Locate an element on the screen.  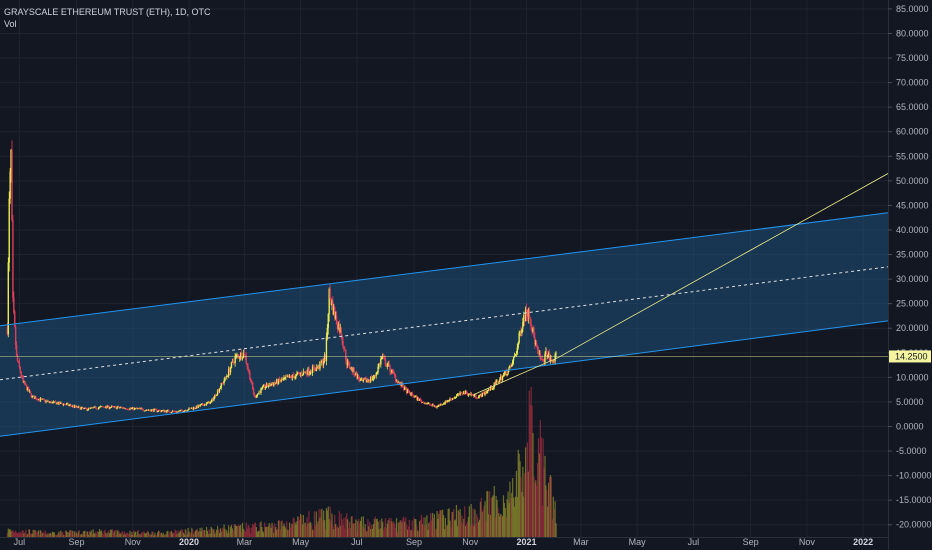
volume-label: Vol is located at coordinates (10, 24).